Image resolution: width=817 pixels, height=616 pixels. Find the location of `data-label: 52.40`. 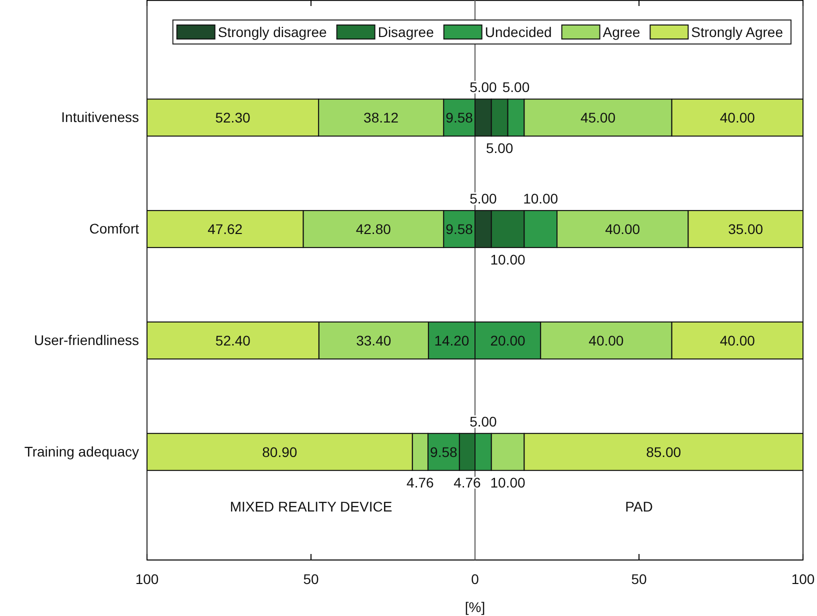

data-label: 52.40 is located at coordinates (233, 340).